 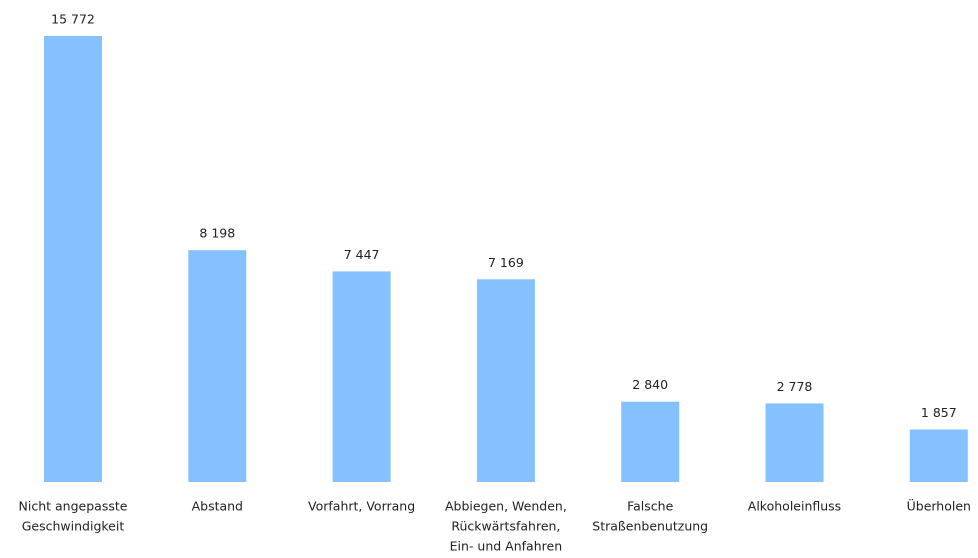 What do you see at coordinates (73, 506) in the screenshot?
I see `x-tick-label: Nicht angepasste` at bounding box center [73, 506].